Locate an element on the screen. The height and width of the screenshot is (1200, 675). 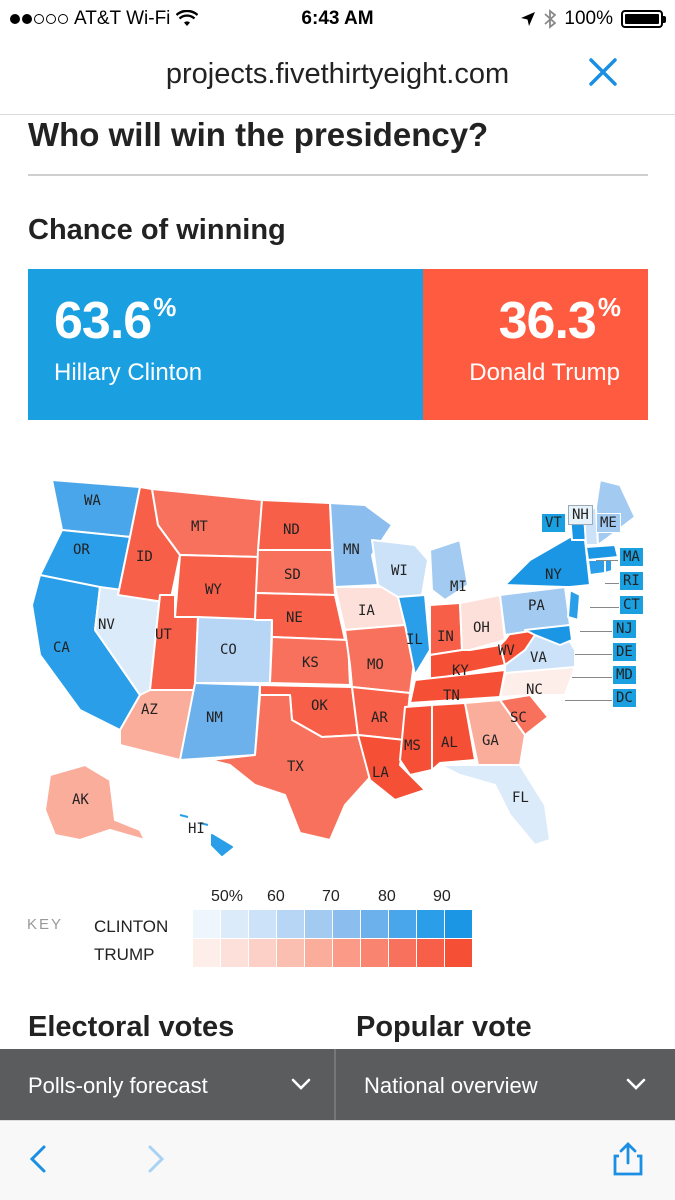
state-ak is located at coordinates (95, 802).